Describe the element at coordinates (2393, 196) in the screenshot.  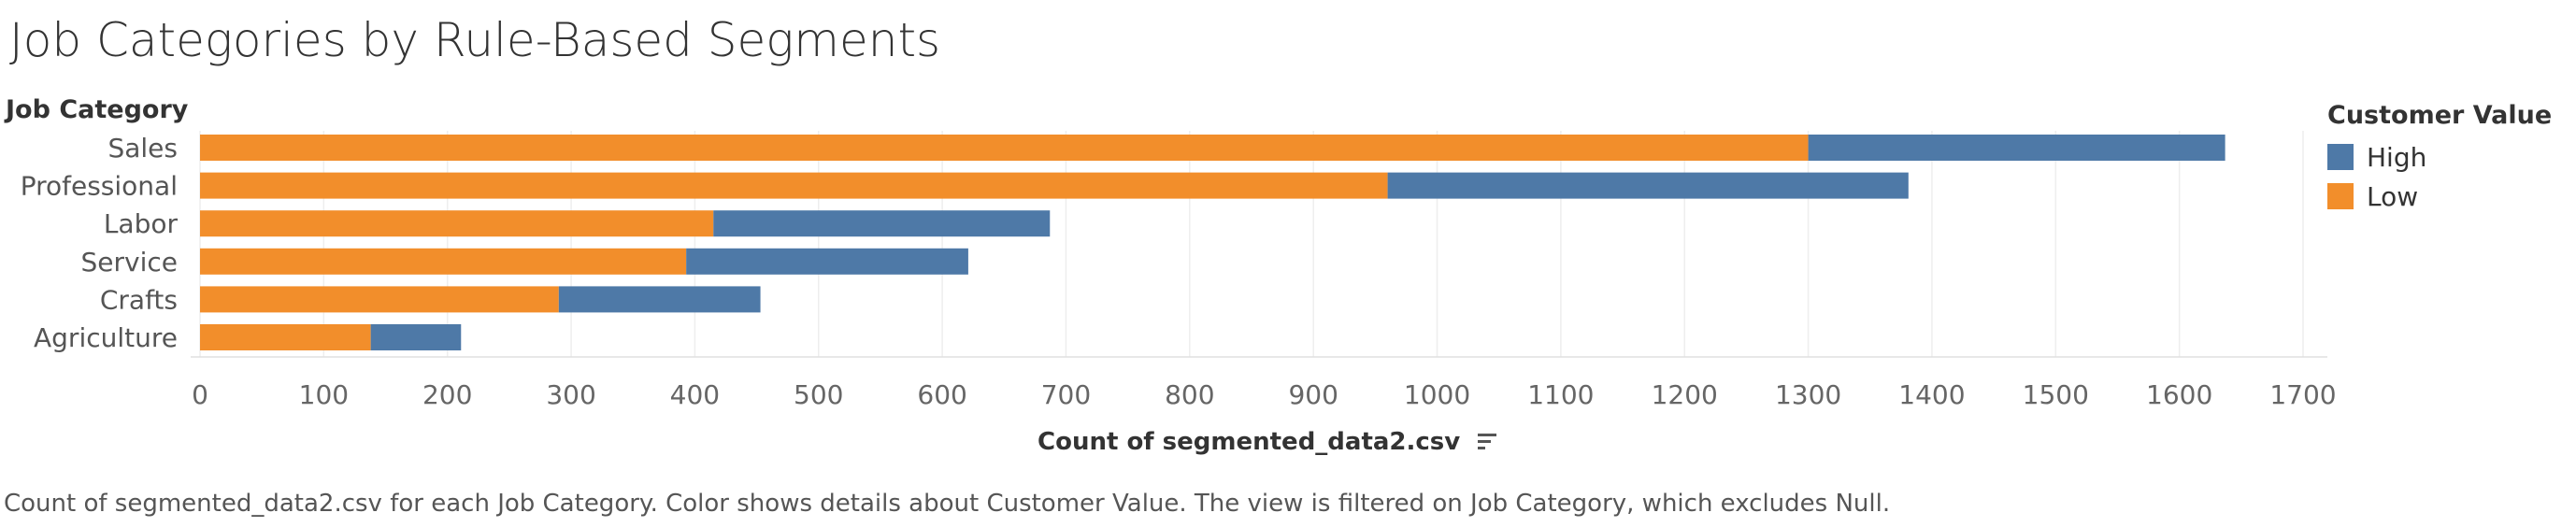
I see `legend-label-low: Low` at that location.